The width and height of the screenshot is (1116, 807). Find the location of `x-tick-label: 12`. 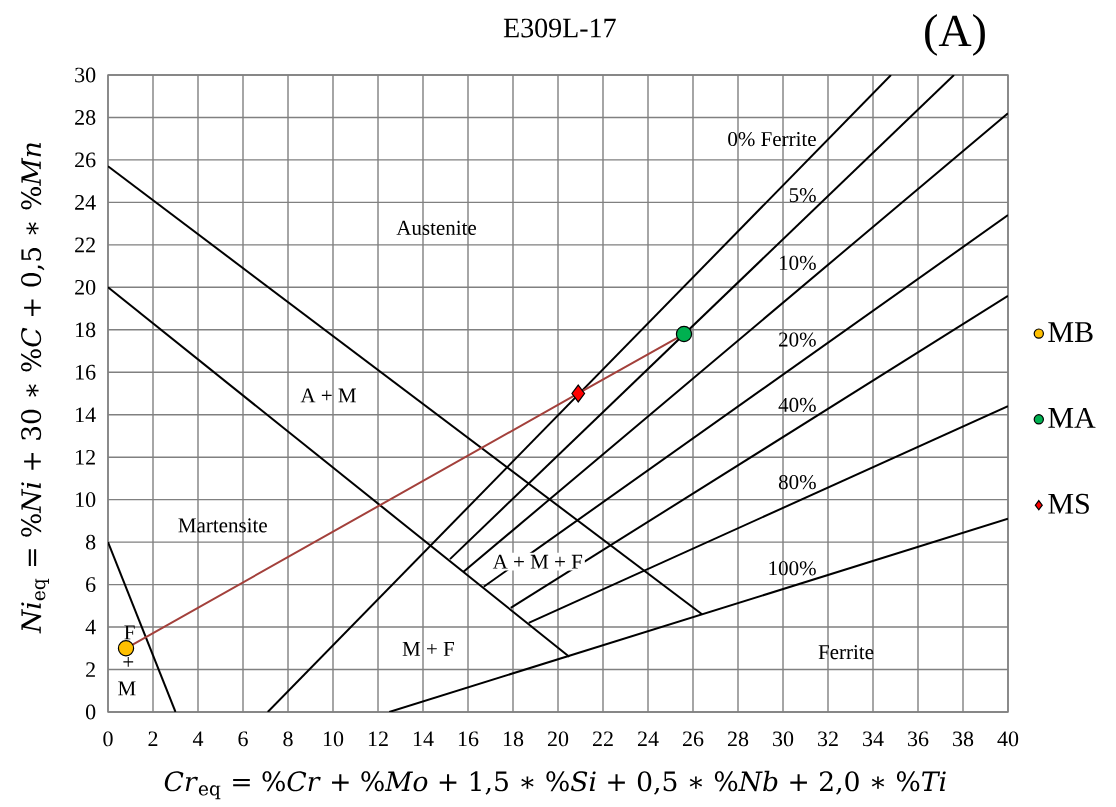

x-tick-label: 12 is located at coordinates (378, 739).